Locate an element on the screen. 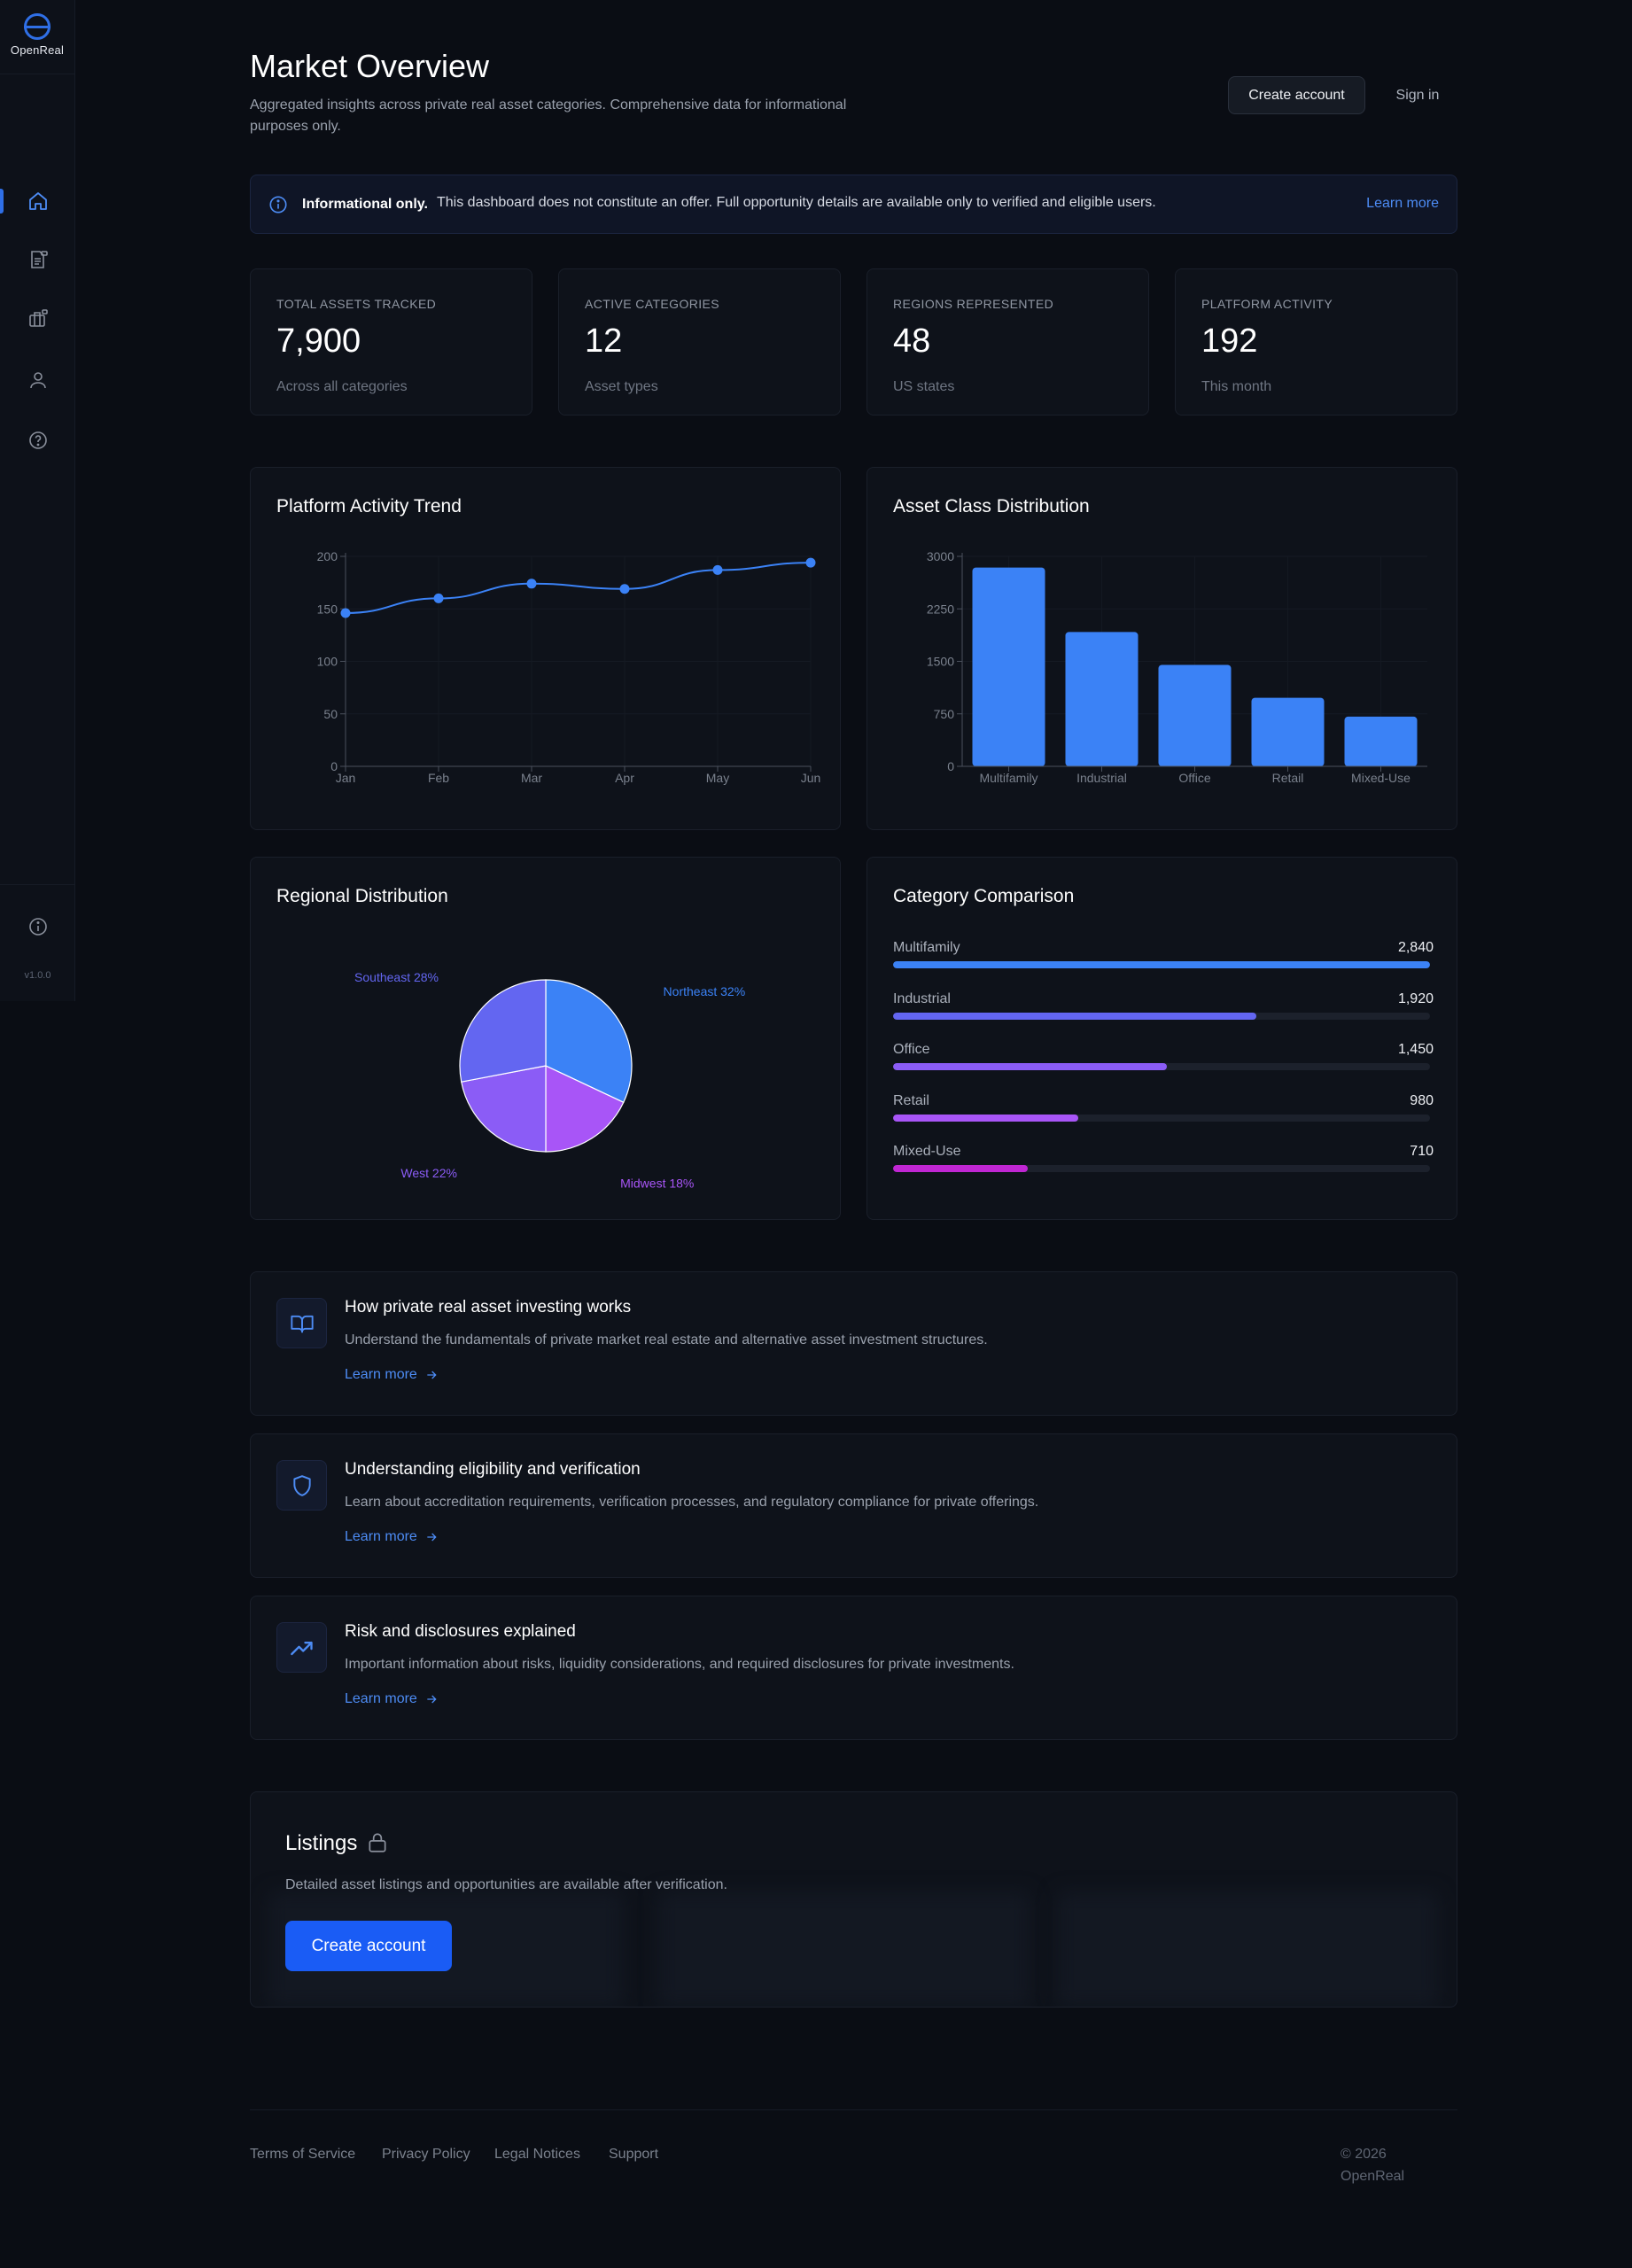 This screenshot has width=1632, height=2268. series-line is located at coordinates (578, 588).